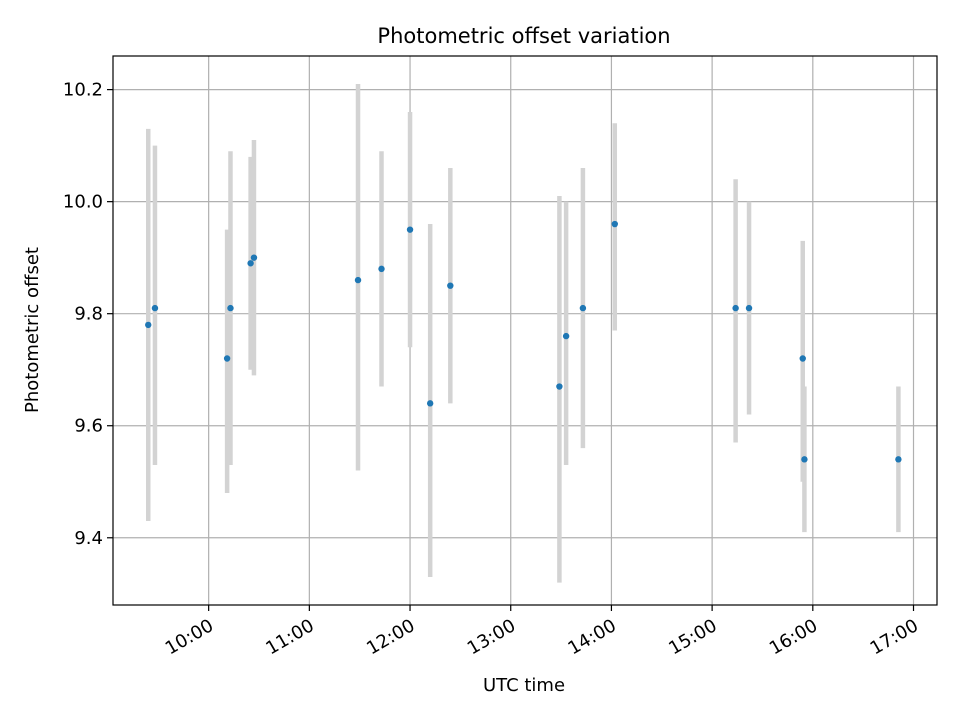 The width and height of the screenshot is (960, 720). I want to click on y-tick-label: 10.2, so click(83, 90).